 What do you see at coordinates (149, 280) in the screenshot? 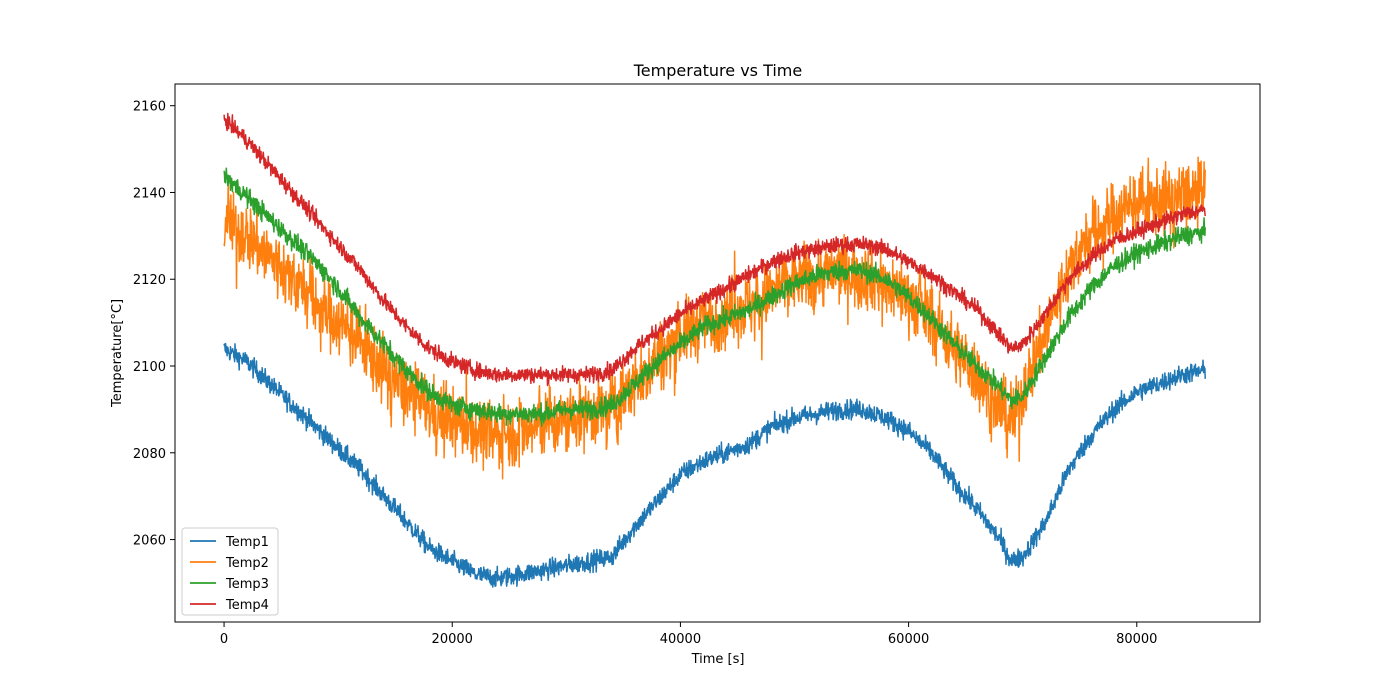
I see `y-tick-label: 2120` at bounding box center [149, 280].